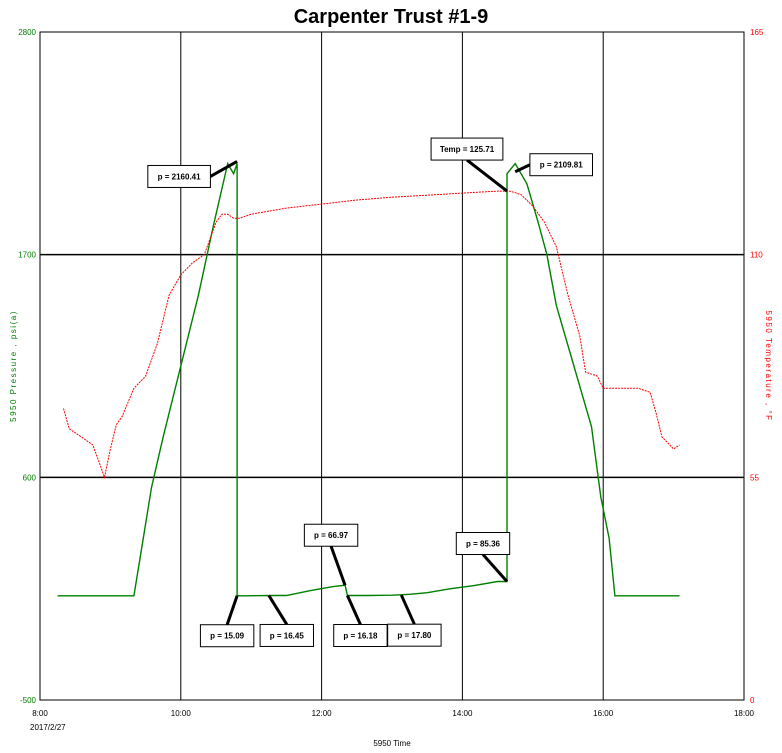 The width and height of the screenshot is (782, 753). What do you see at coordinates (756, 255) in the screenshot?
I see `y-right-tick-label: 110` at bounding box center [756, 255].